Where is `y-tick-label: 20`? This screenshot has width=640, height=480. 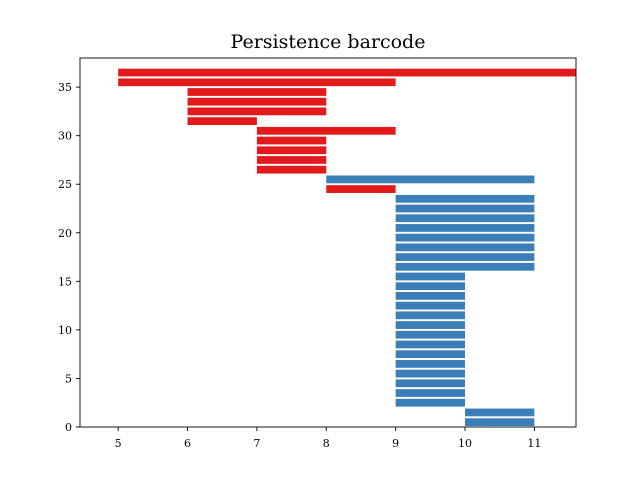
y-tick-label: 20 is located at coordinates (65, 233).